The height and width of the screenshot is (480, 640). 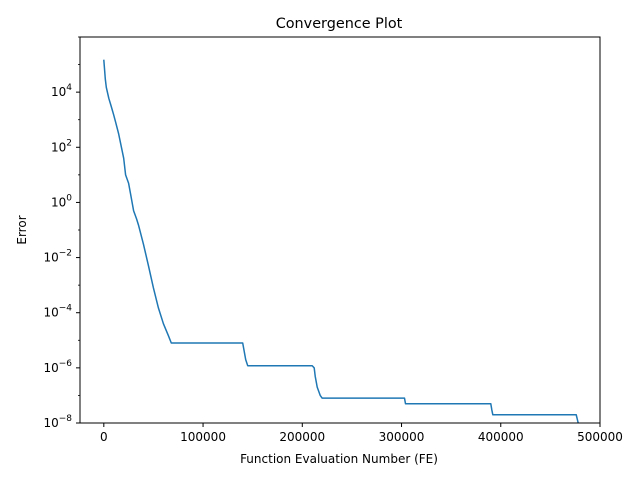 I want to click on x-tick-label: 0, so click(x=104, y=437).